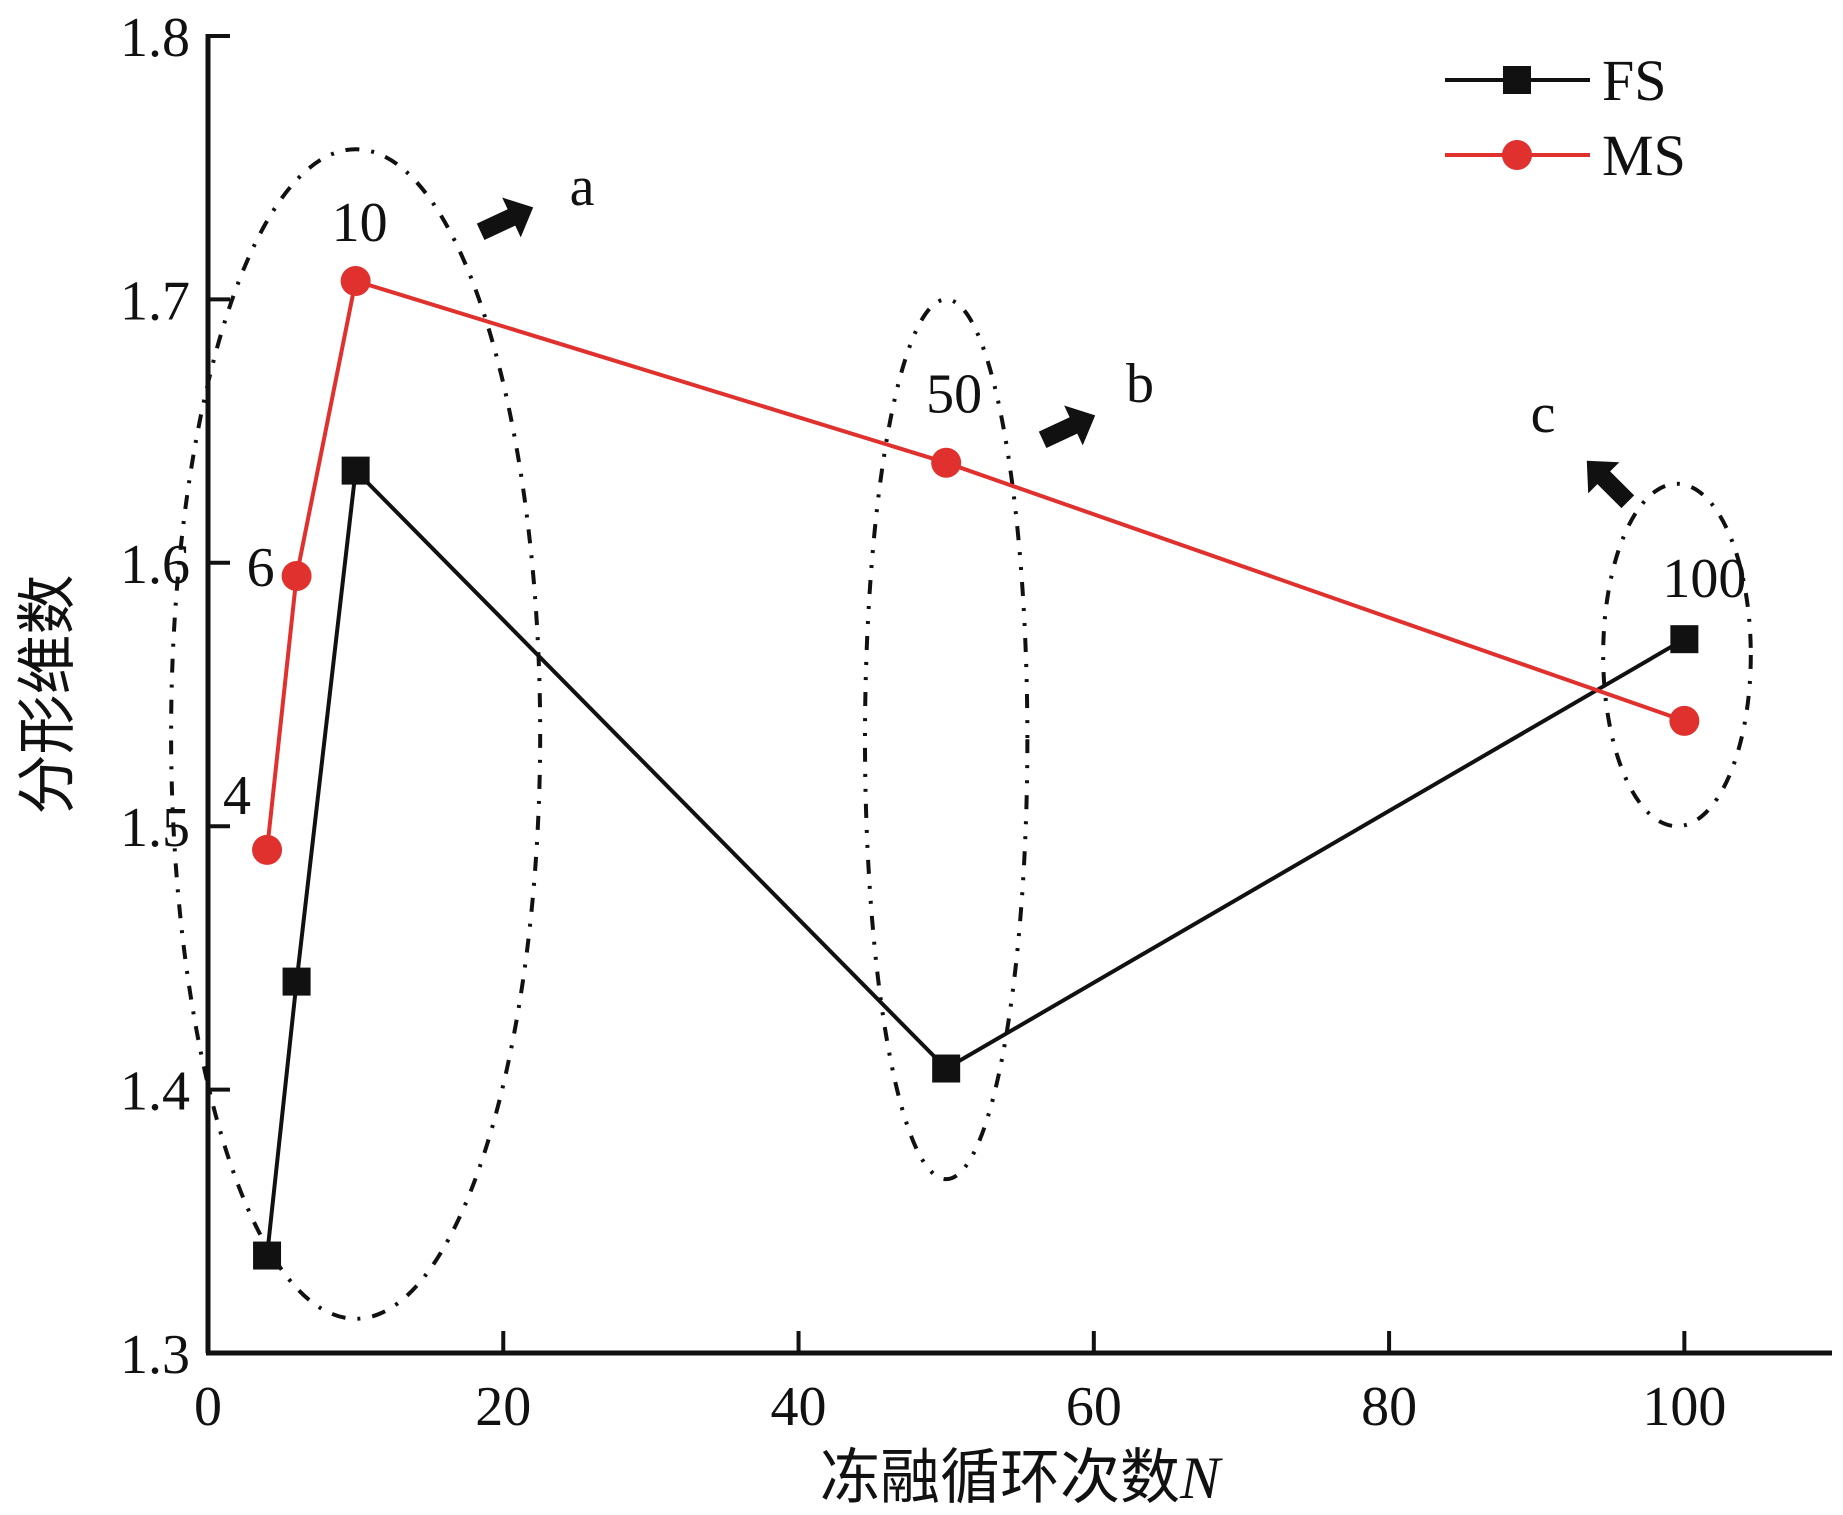  I want to click on legend: FS MS, so click(1565, 118).